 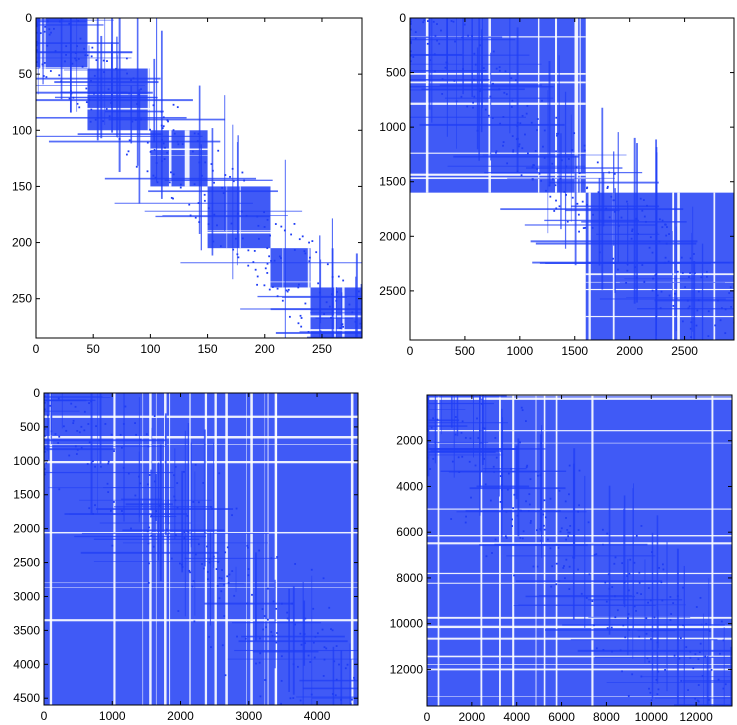 I want to click on x-tick-label: 150, so click(x=208, y=349).